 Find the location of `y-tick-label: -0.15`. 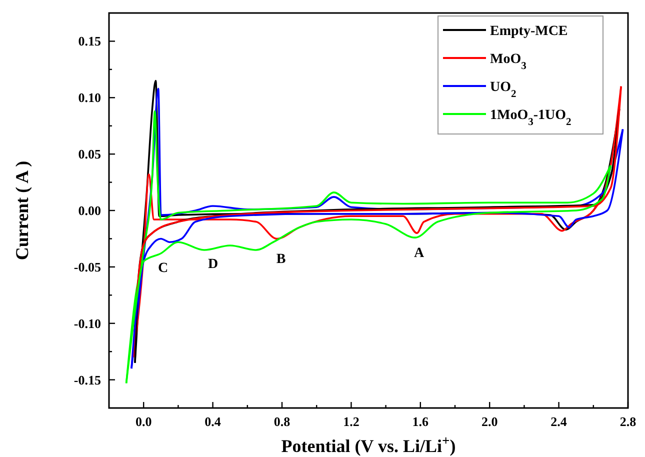

y-tick-label: -0.15 is located at coordinates (88, 380).